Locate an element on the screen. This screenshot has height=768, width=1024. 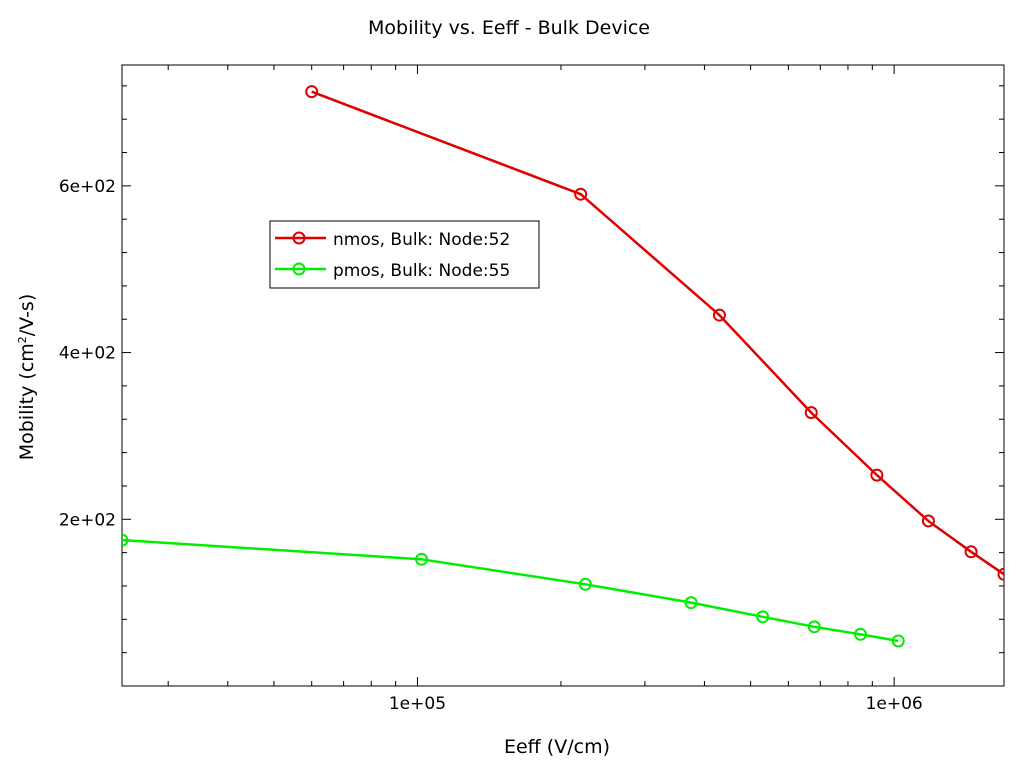
y-axis-label-tail: /V-s) is located at coordinates (27, 315).